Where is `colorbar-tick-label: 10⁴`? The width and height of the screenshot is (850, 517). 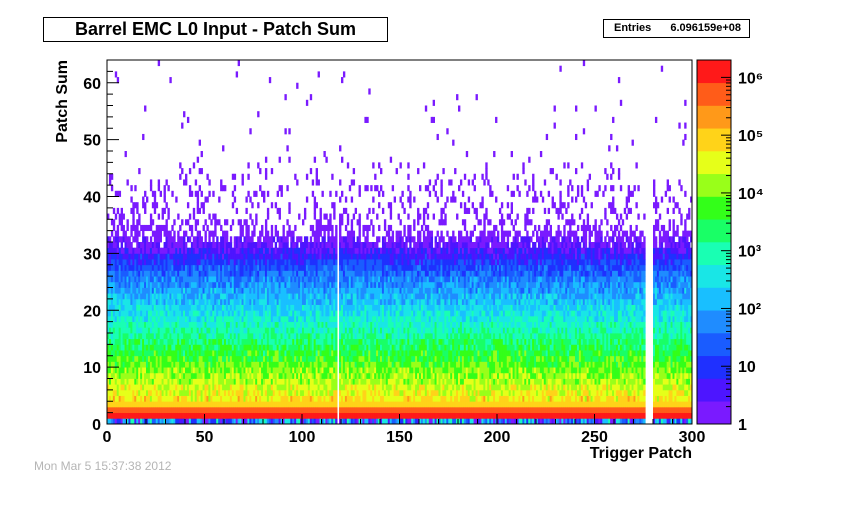 colorbar-tick-label: 10⁴ is located at coordinates (751, 194).